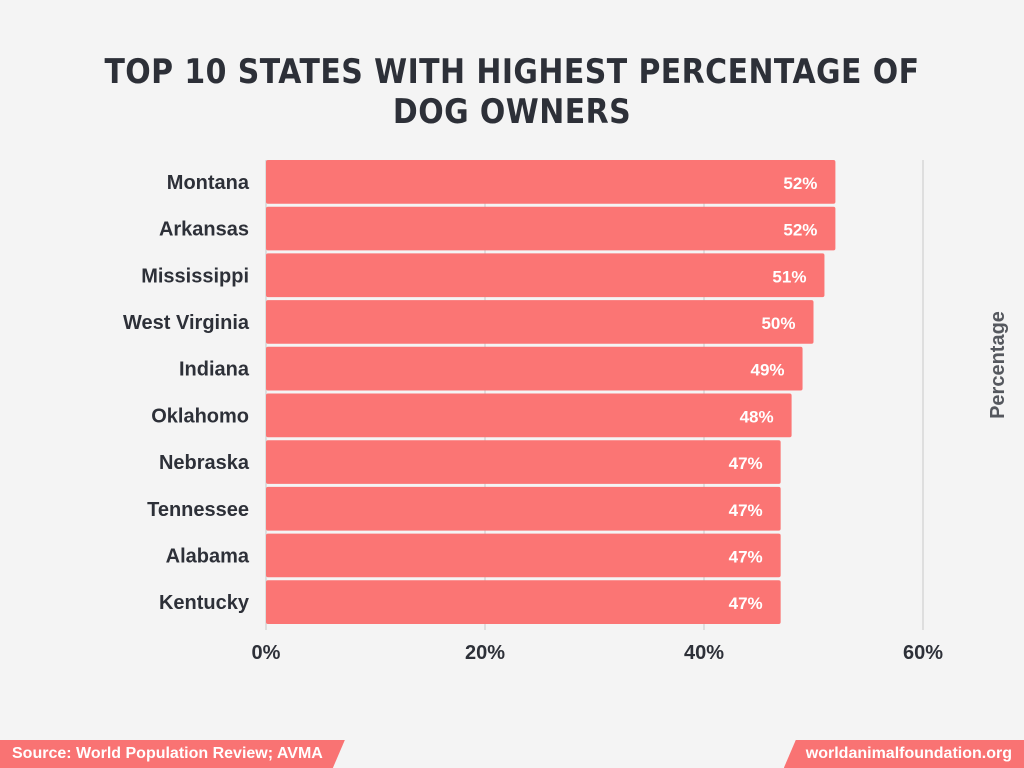 This screenshot has width=1024, height=768. I want to click on x-tick-label: 60%, so click(923, 653).